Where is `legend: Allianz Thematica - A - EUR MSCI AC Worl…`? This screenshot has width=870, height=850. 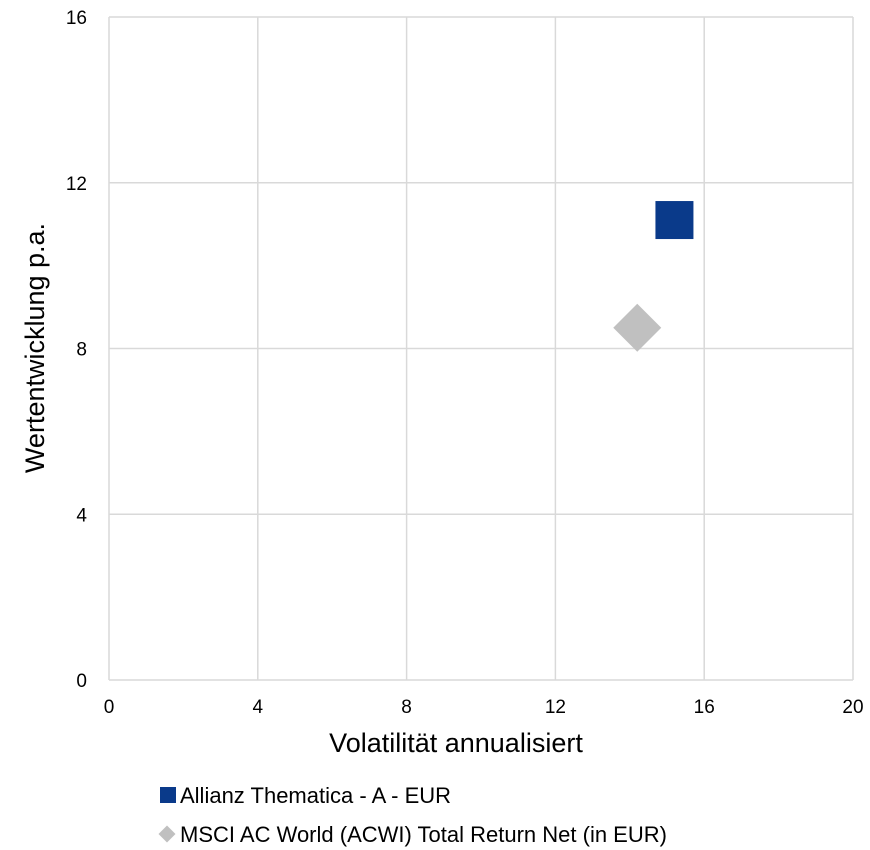
legend: Allianz Thematica - A - EUR MSCI AC Worl… is located at coordinates (412, 815).